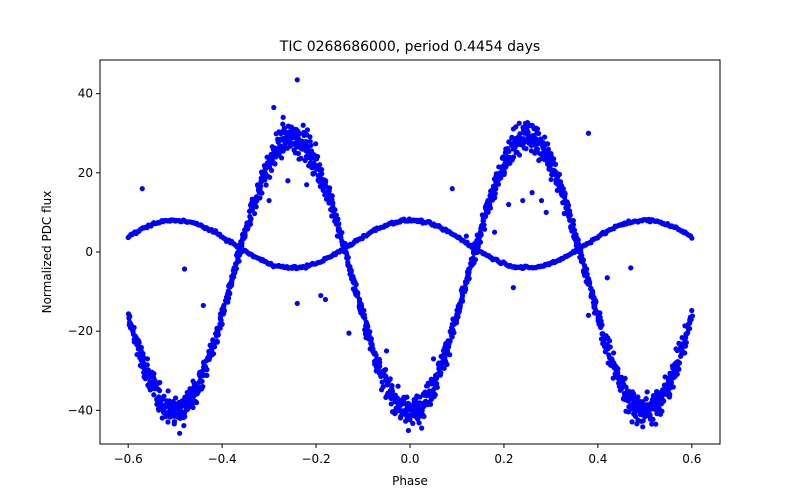 The width and height of the screenshot is (800, 500). What do you see at coordinates (409, 459) in the screenshot?
I see `x-tick-label: 0.0` at bounding box center [409, 459].